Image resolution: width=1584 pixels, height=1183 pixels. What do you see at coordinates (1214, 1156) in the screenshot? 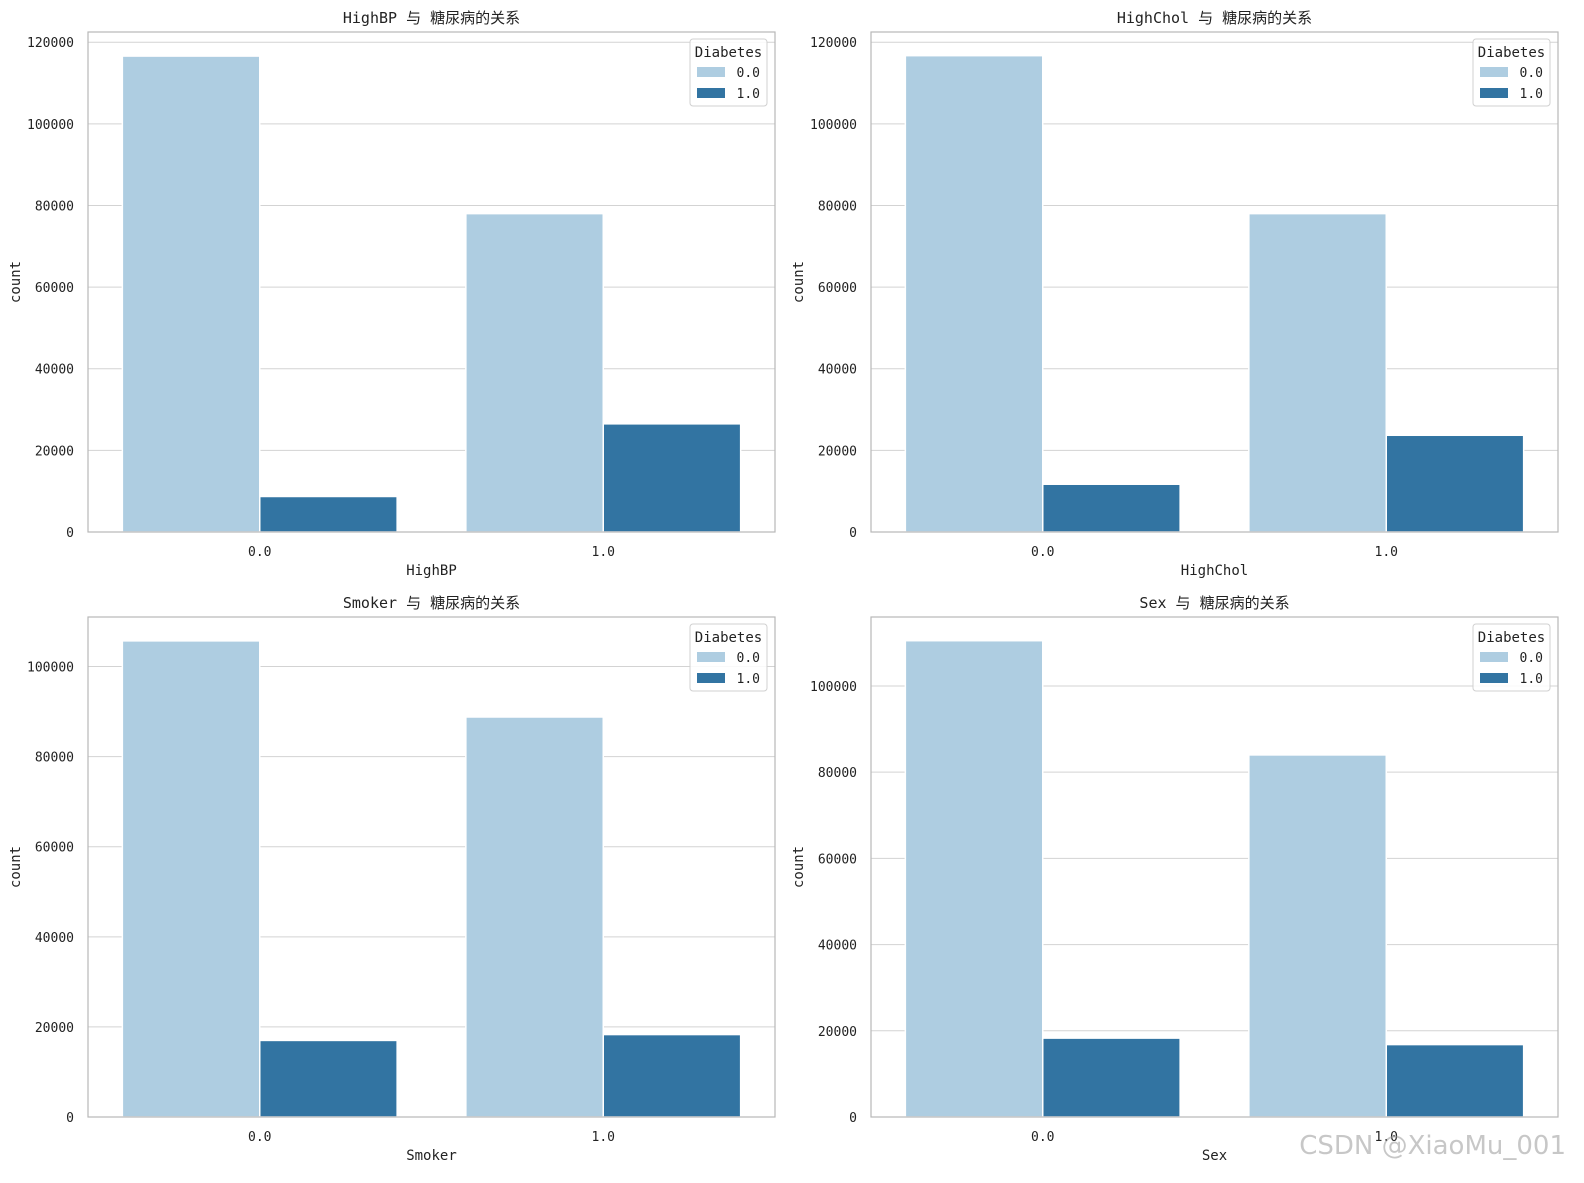
I see `x-axis-label: Sex` at bounding box center [1214, 1156].